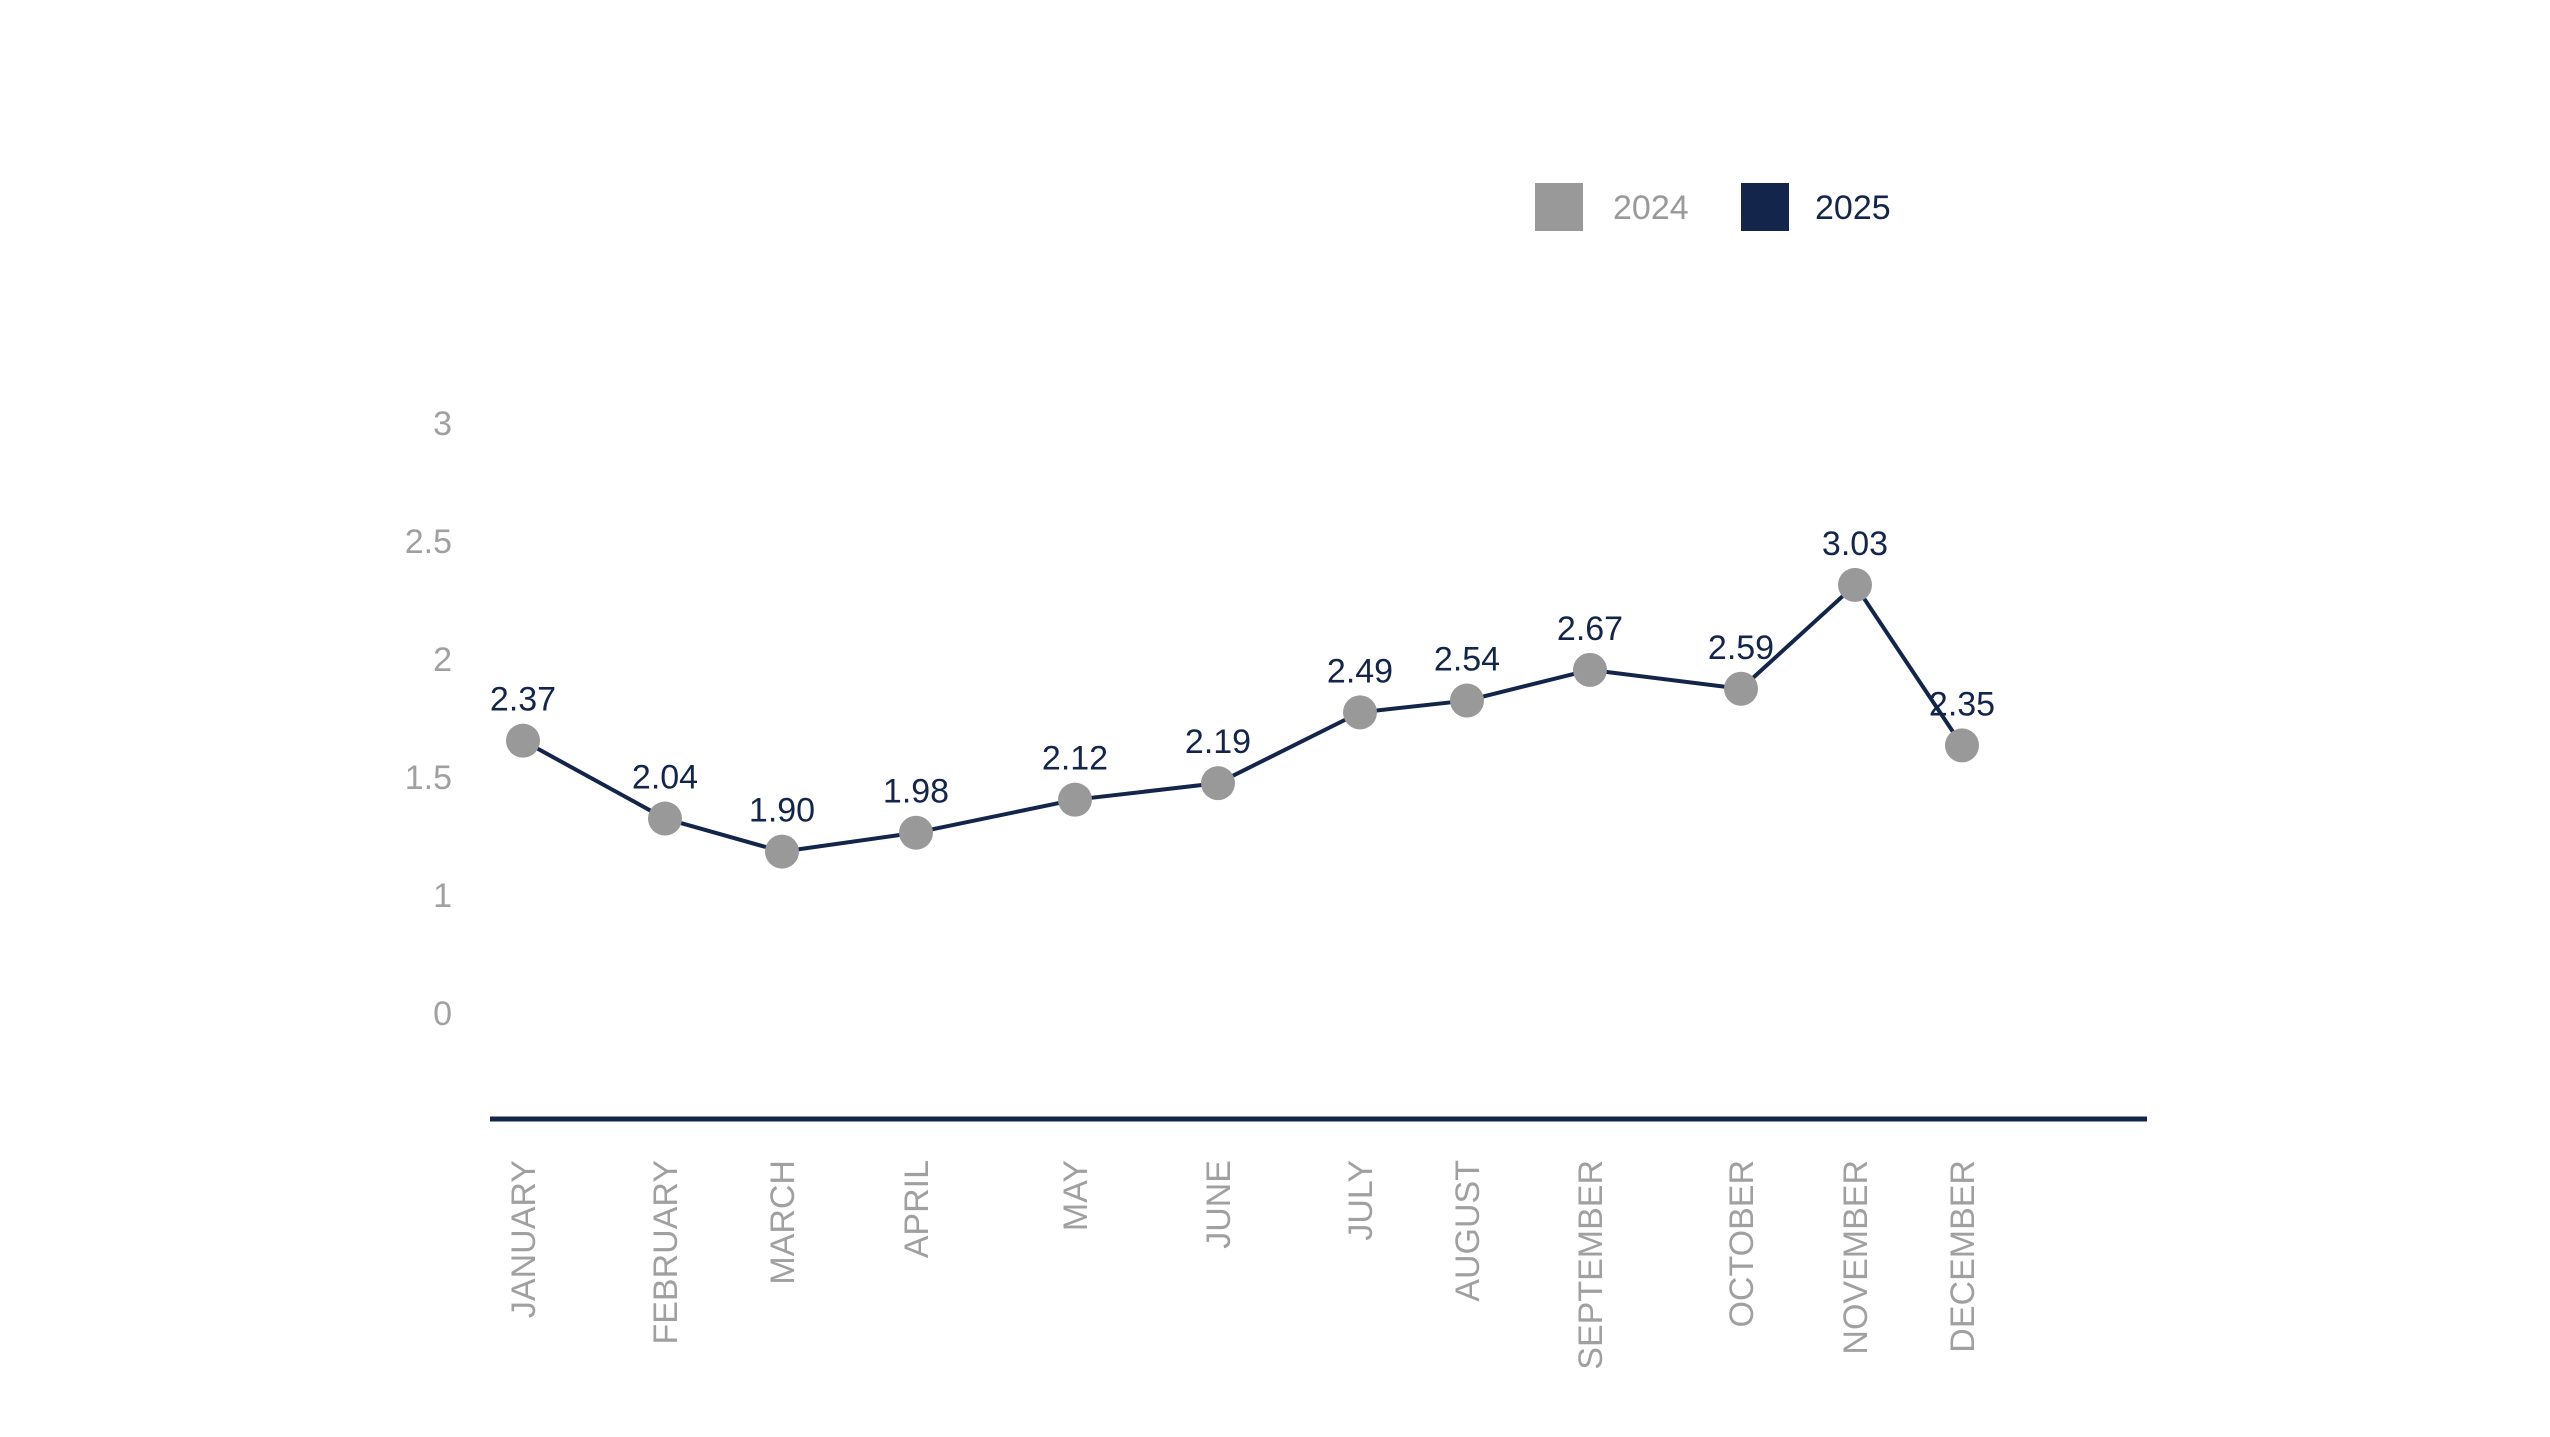  What do you see at coordinates (1360, 671) in the screenshot?
I see `data-label: 2.49` at bounding box center [1360, 671].